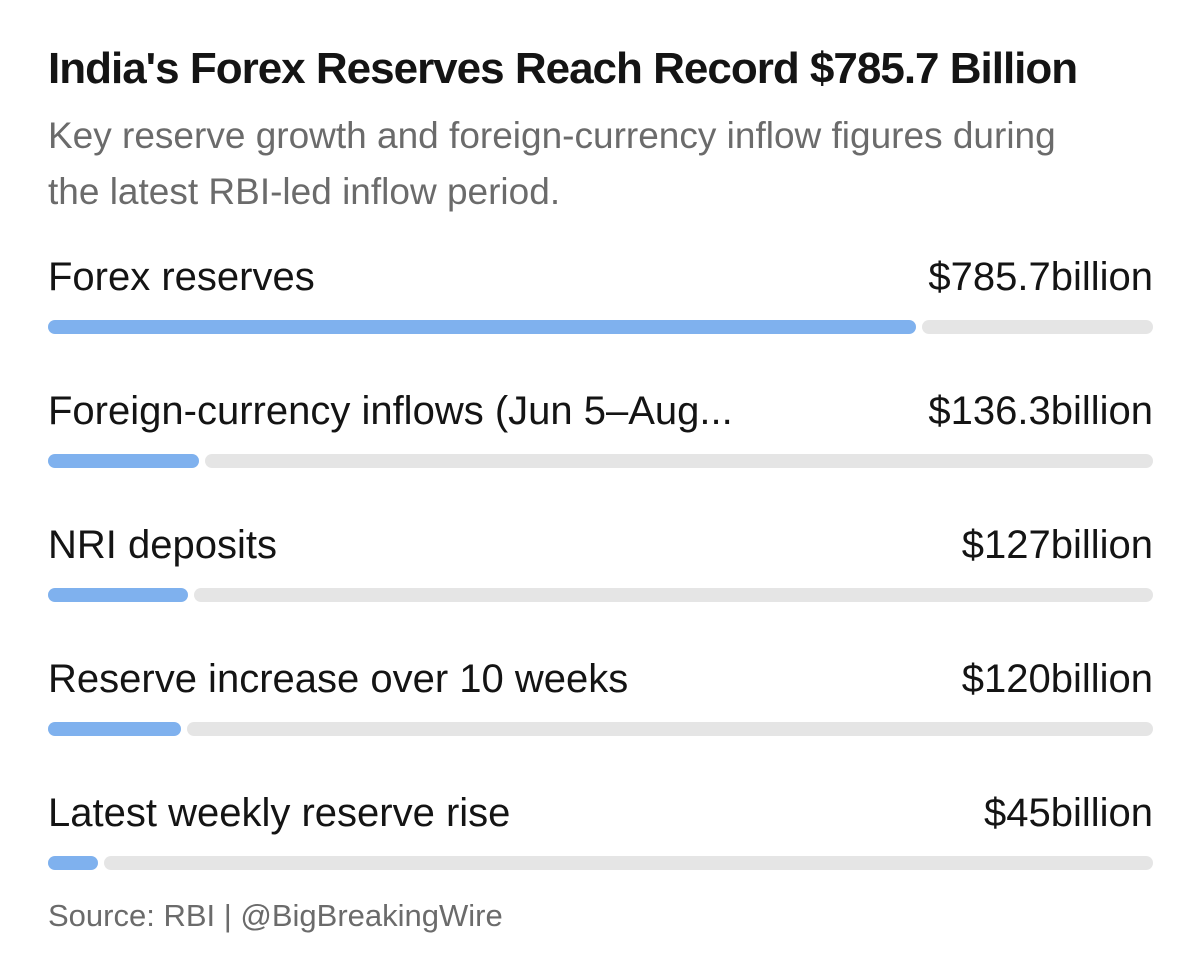  I want to click on bar-value-label: $127billion, so click(1057, 545).